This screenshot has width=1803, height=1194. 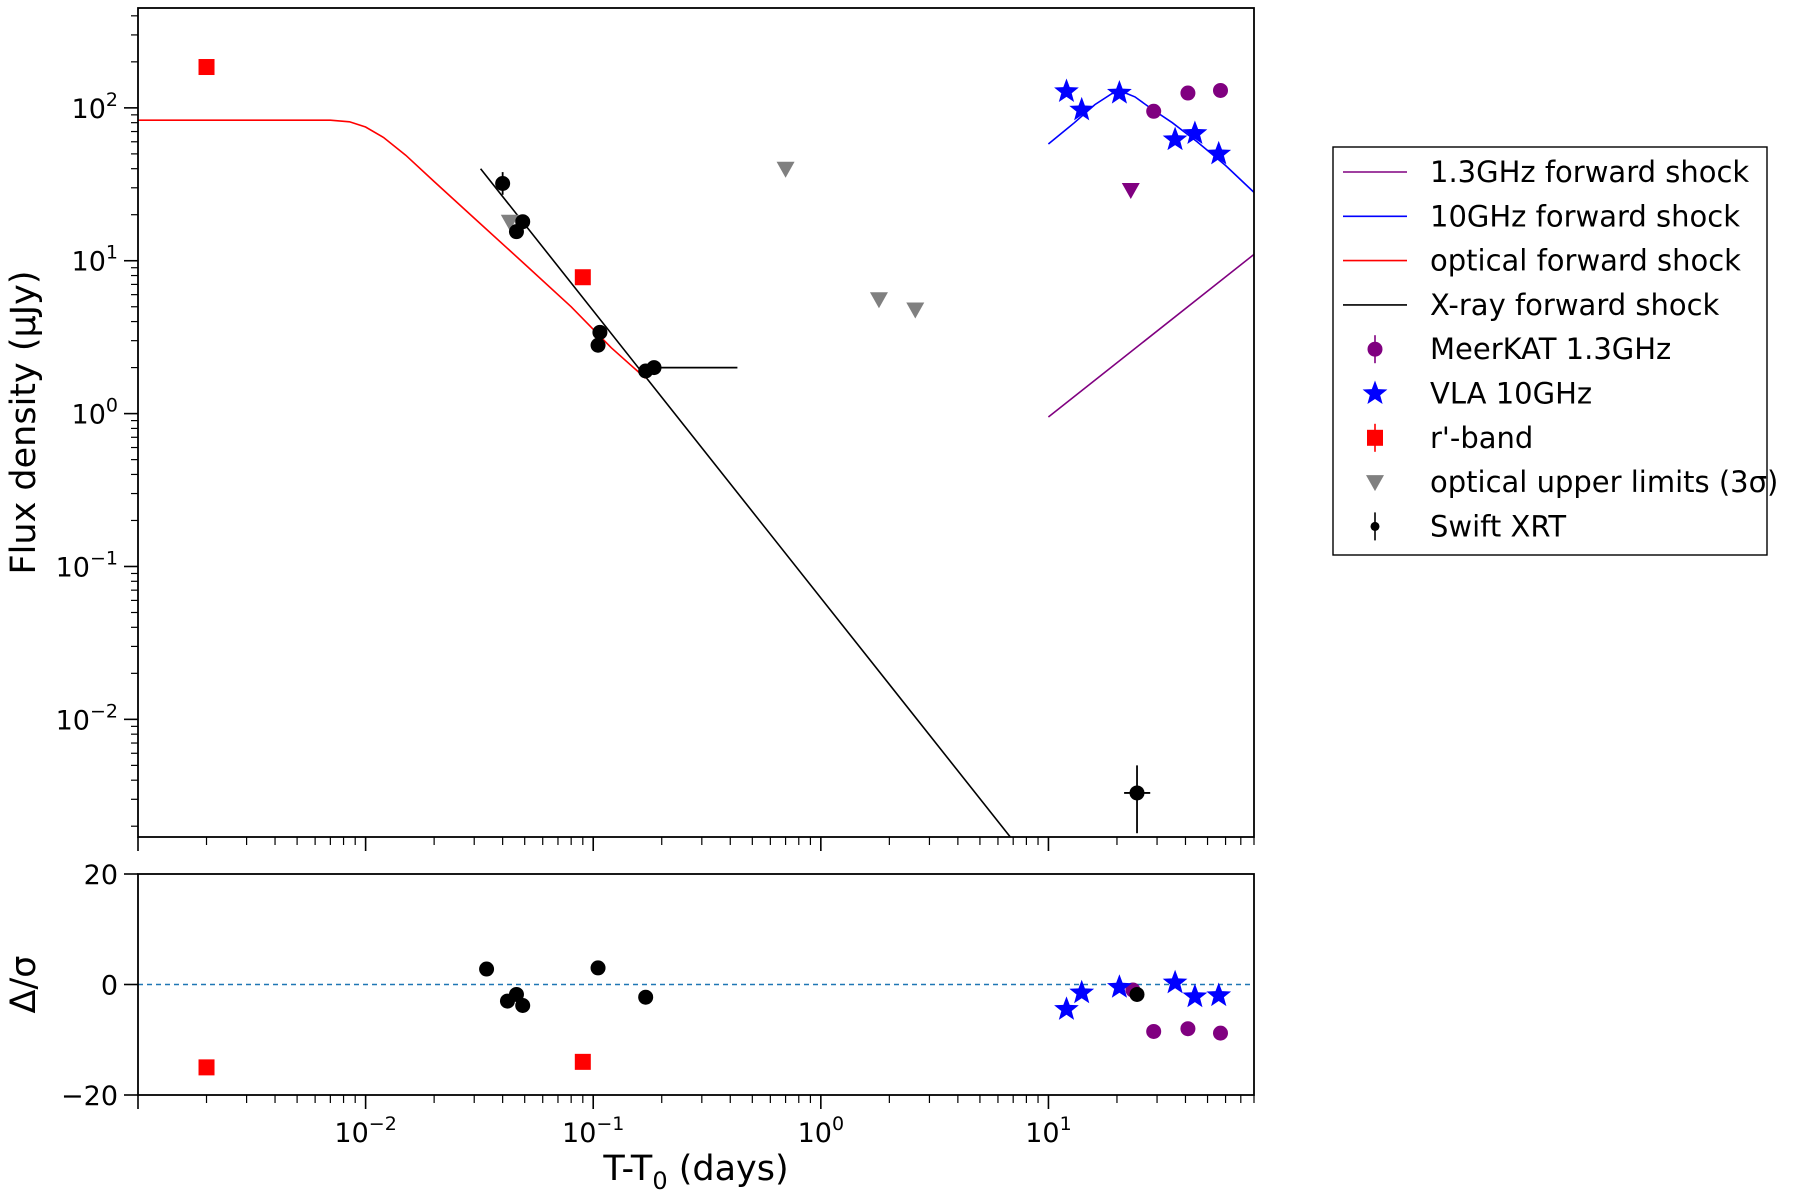 I want to click on y-tick-label: 10⁰, so click(x=95, y=413).